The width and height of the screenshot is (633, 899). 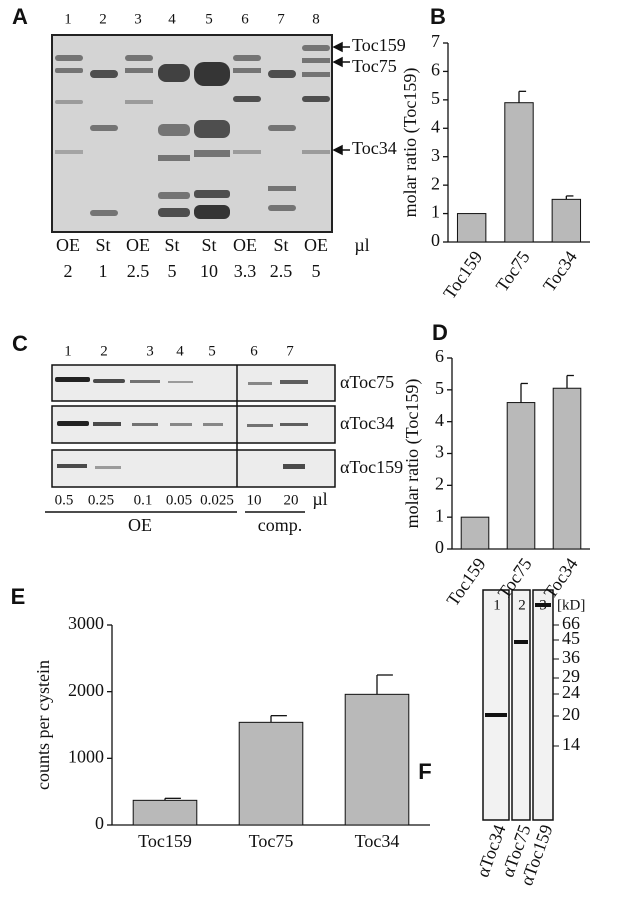 I want to click on volume-label: 2.5, so click(x=281, y=271).